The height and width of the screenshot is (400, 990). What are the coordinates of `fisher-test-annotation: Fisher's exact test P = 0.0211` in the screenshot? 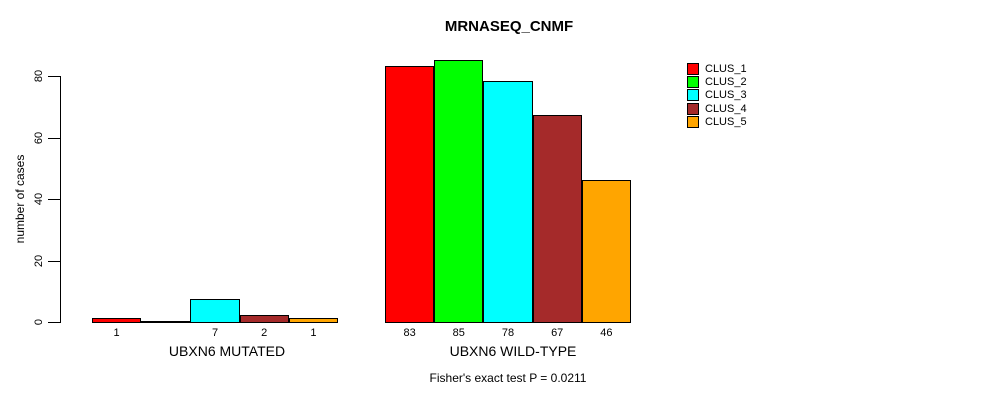 It's located at (508, 378).